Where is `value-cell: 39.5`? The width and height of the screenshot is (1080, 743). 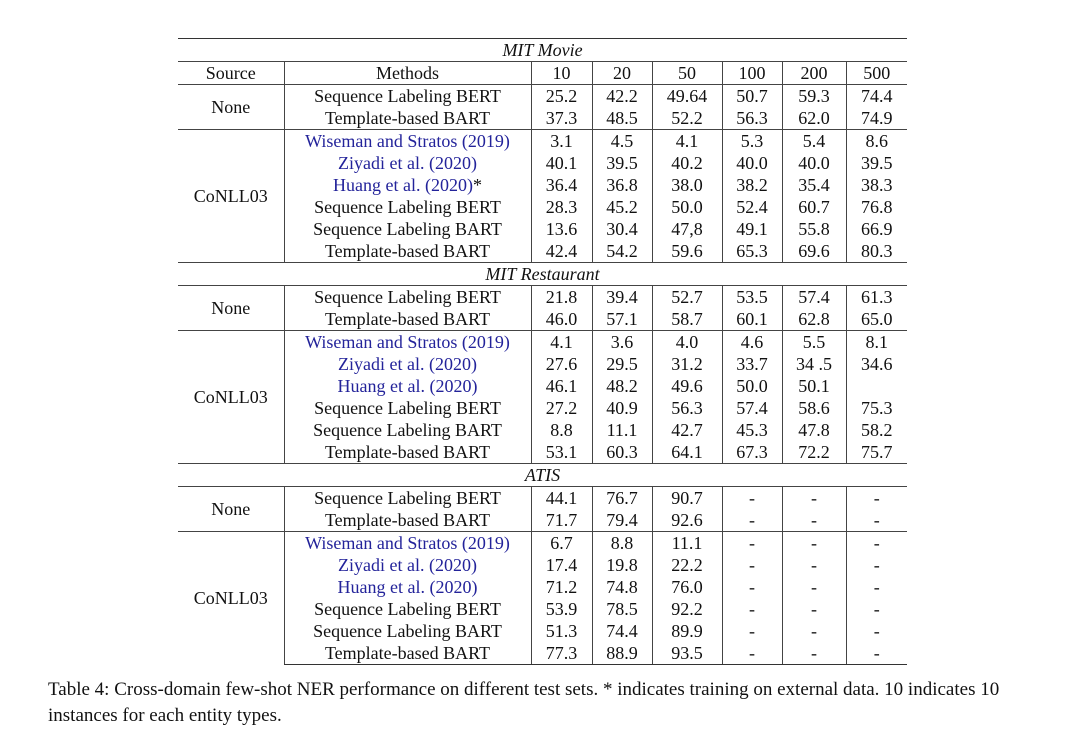 value-cell: 39.5 is located at coordinates (621, 163).